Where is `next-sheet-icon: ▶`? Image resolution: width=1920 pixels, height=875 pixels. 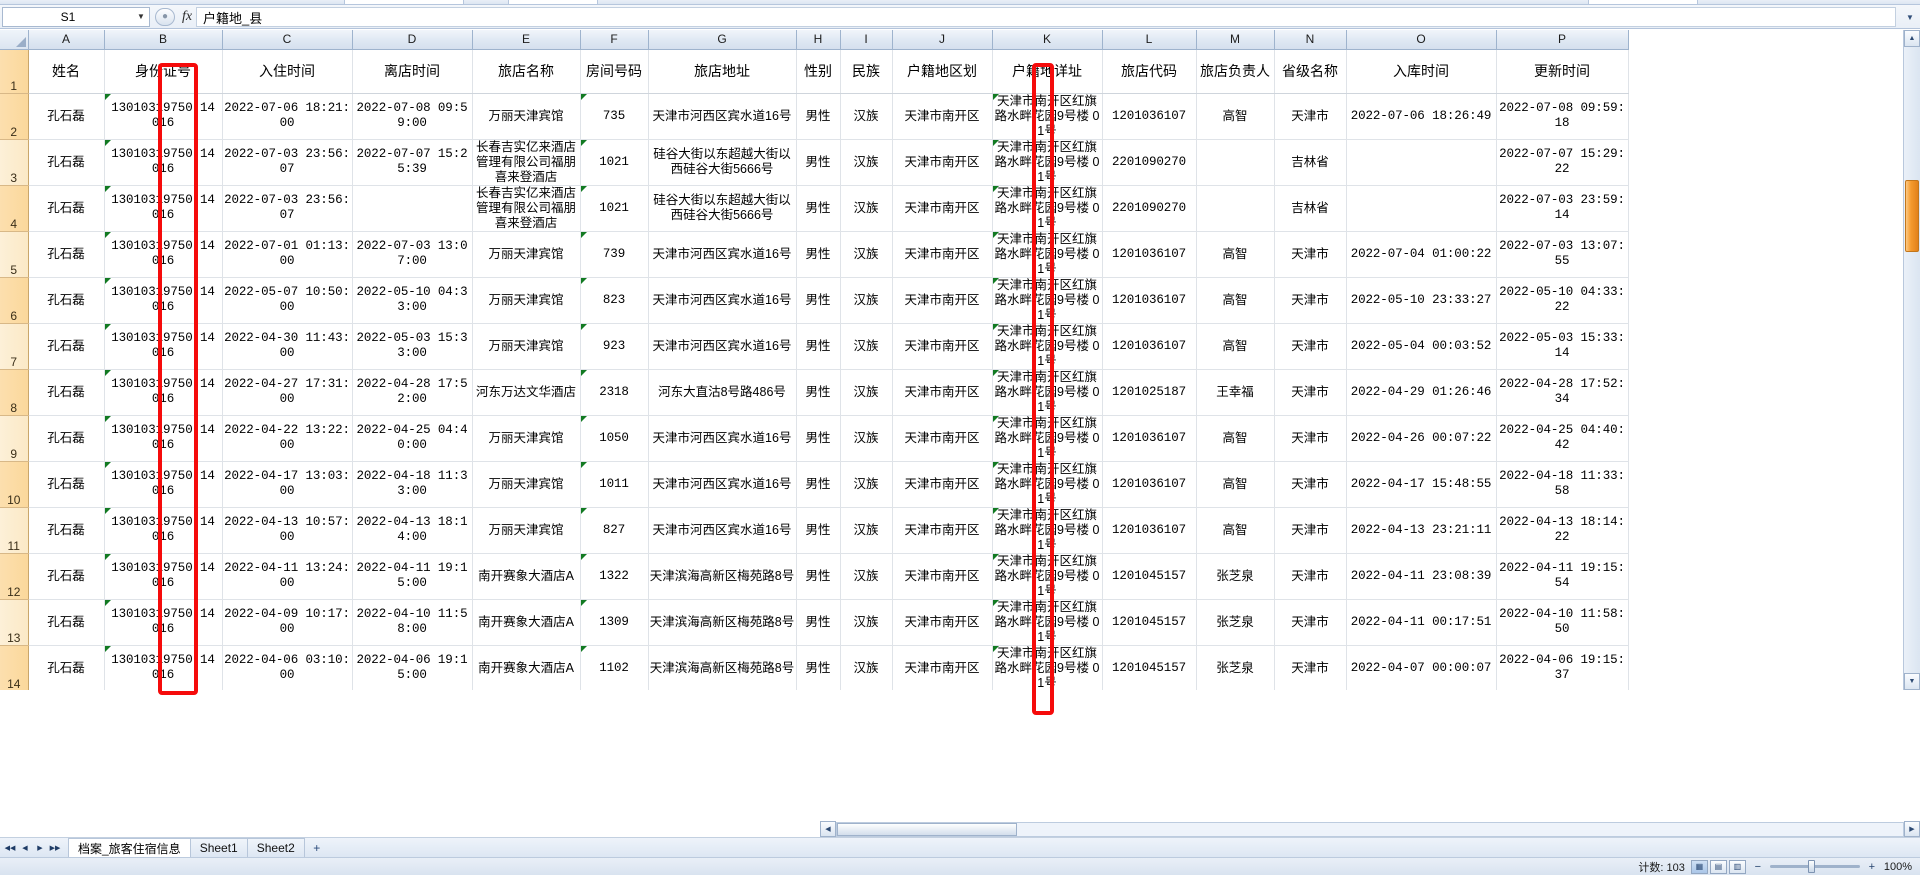
next-sheet-icon: ▶ is located at coordinates (40, 848).